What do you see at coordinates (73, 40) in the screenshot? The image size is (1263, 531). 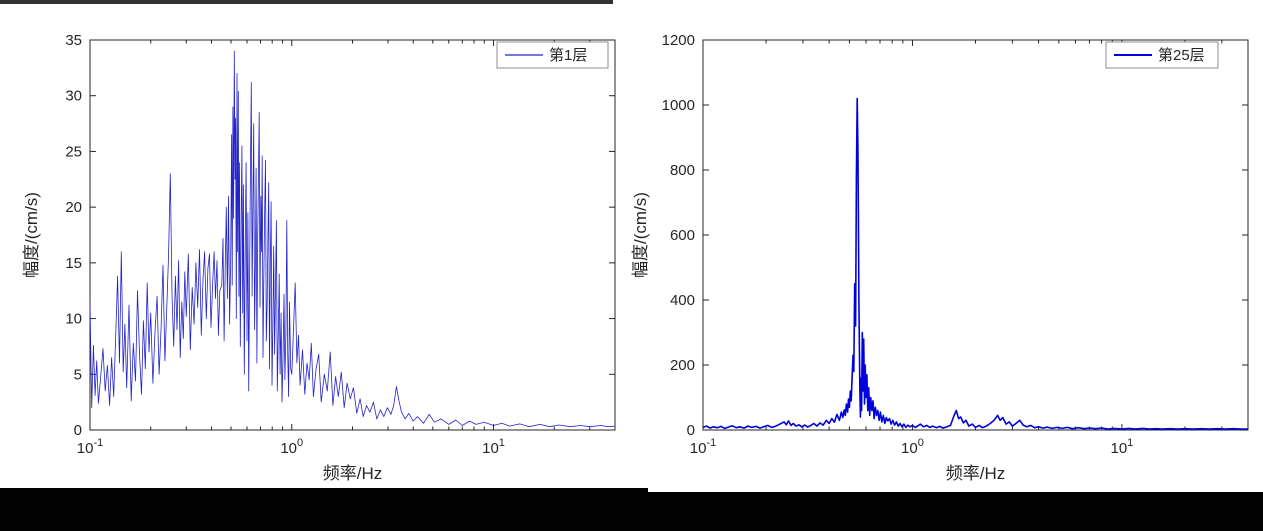 I see `y-tick-label: 35` at bounding box center [73, 40].